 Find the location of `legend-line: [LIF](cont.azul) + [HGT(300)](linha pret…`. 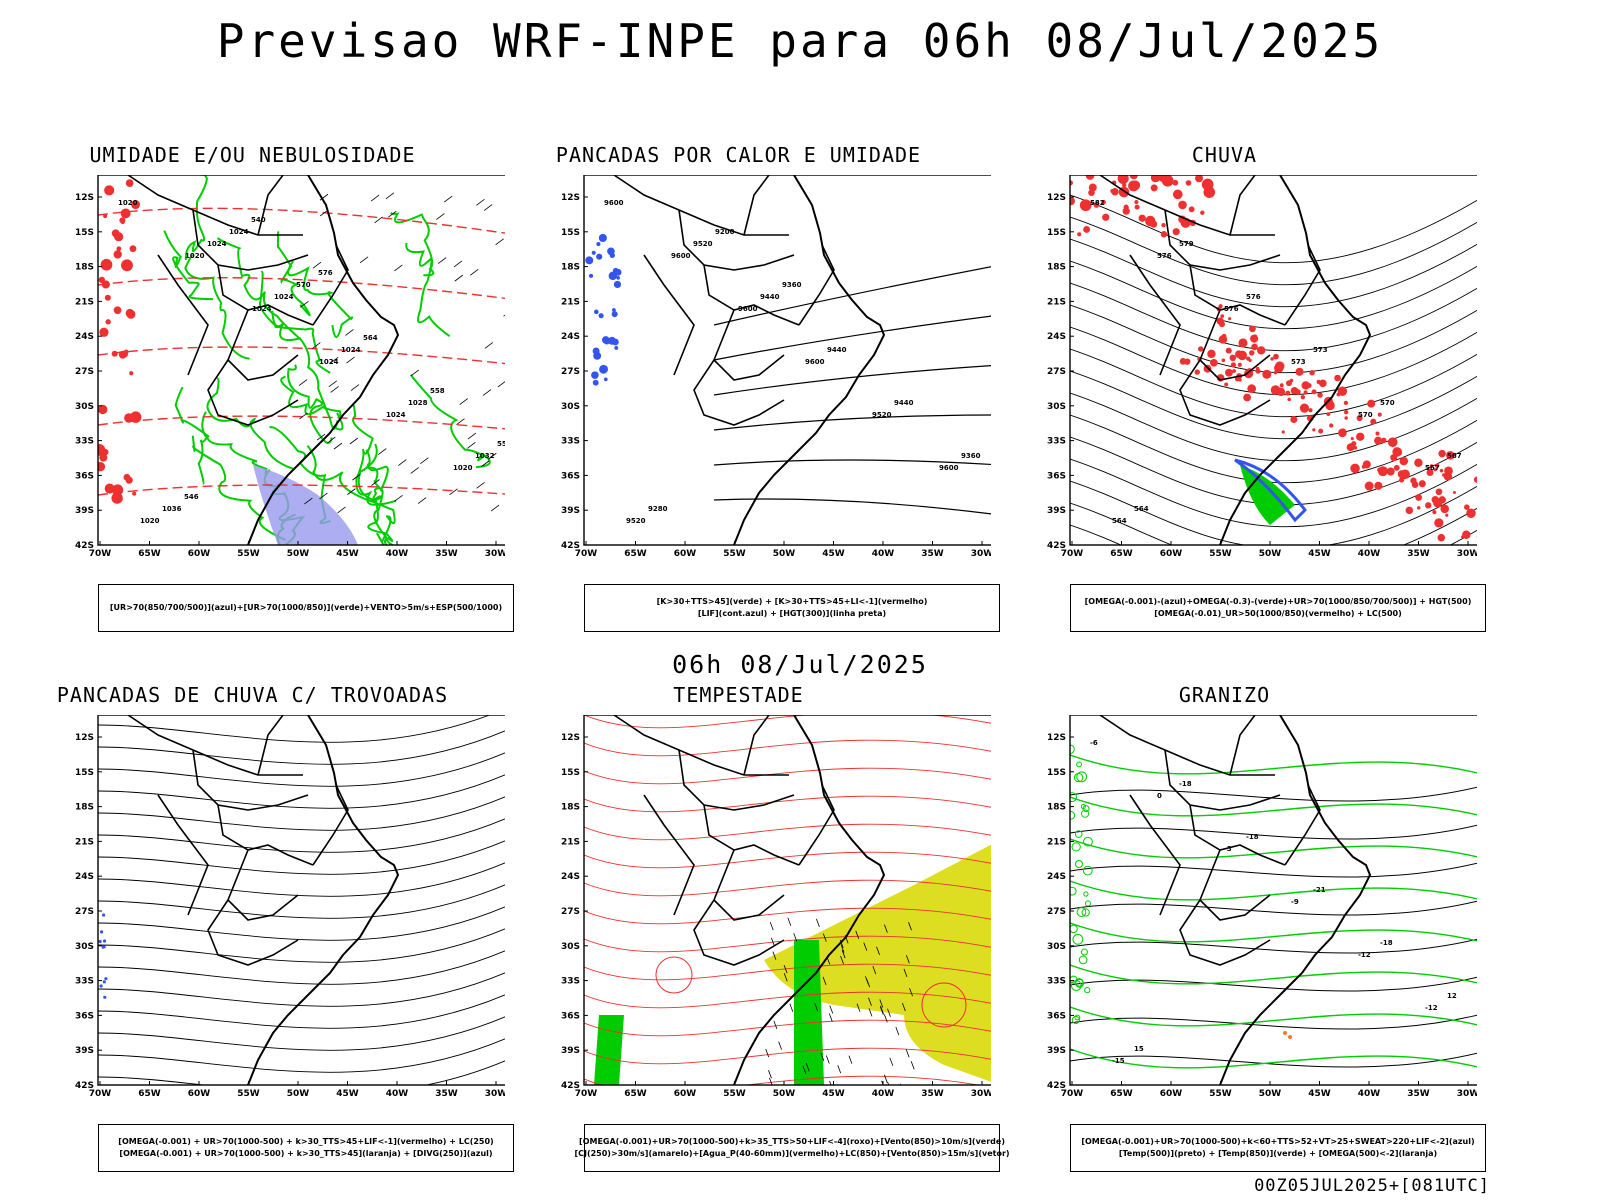

legend-line: [LIF](cont.azul) + [HGT(300)](linha pret… is located at coordinates (792, 613).